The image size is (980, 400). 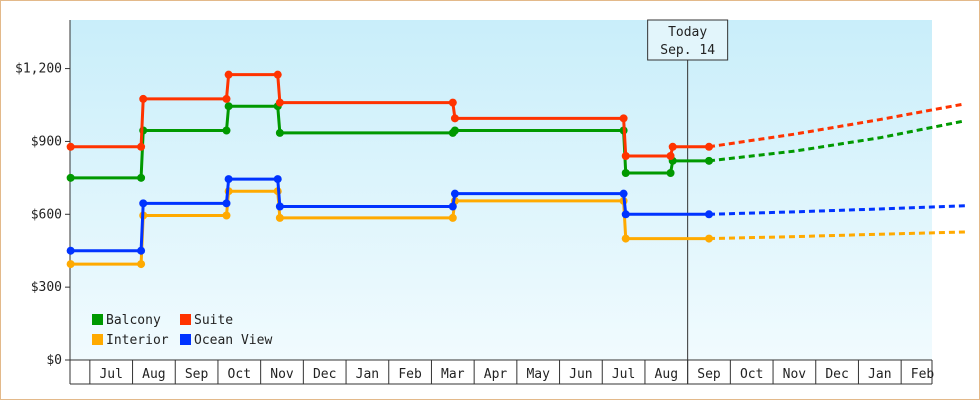 I want to click on x-tick-label: Apr, so click(x=496, y=374).